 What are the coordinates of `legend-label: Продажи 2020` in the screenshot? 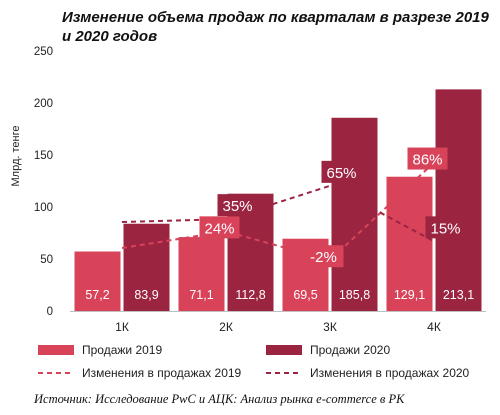 It's located at (350, 350).